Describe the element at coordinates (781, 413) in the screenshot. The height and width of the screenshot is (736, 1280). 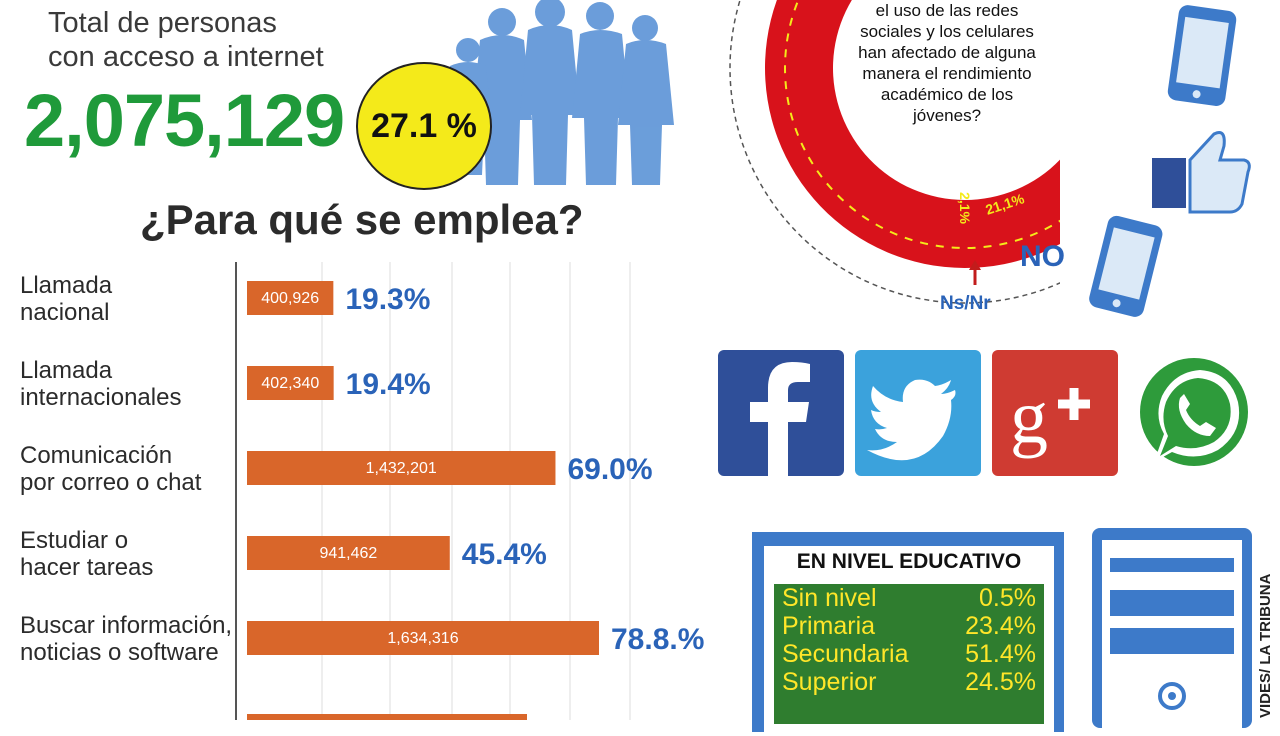
I see `facebook-icon` at that location.